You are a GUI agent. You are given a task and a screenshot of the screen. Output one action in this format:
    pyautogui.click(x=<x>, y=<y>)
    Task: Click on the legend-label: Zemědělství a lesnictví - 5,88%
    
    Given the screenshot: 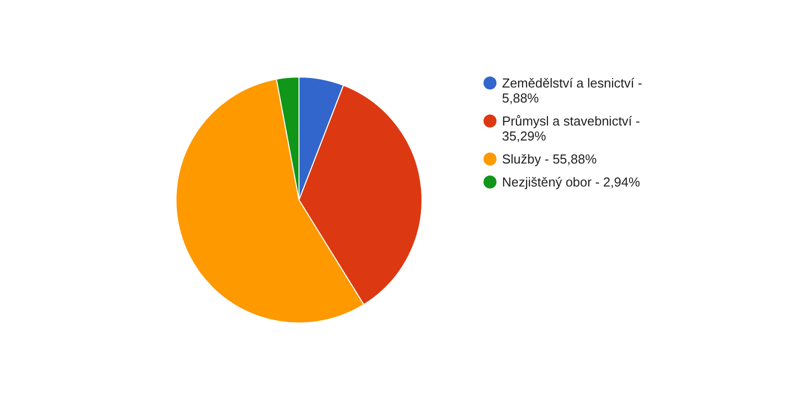 What is the action you would take?
    pyautogui.click(x=572, y=91)
    